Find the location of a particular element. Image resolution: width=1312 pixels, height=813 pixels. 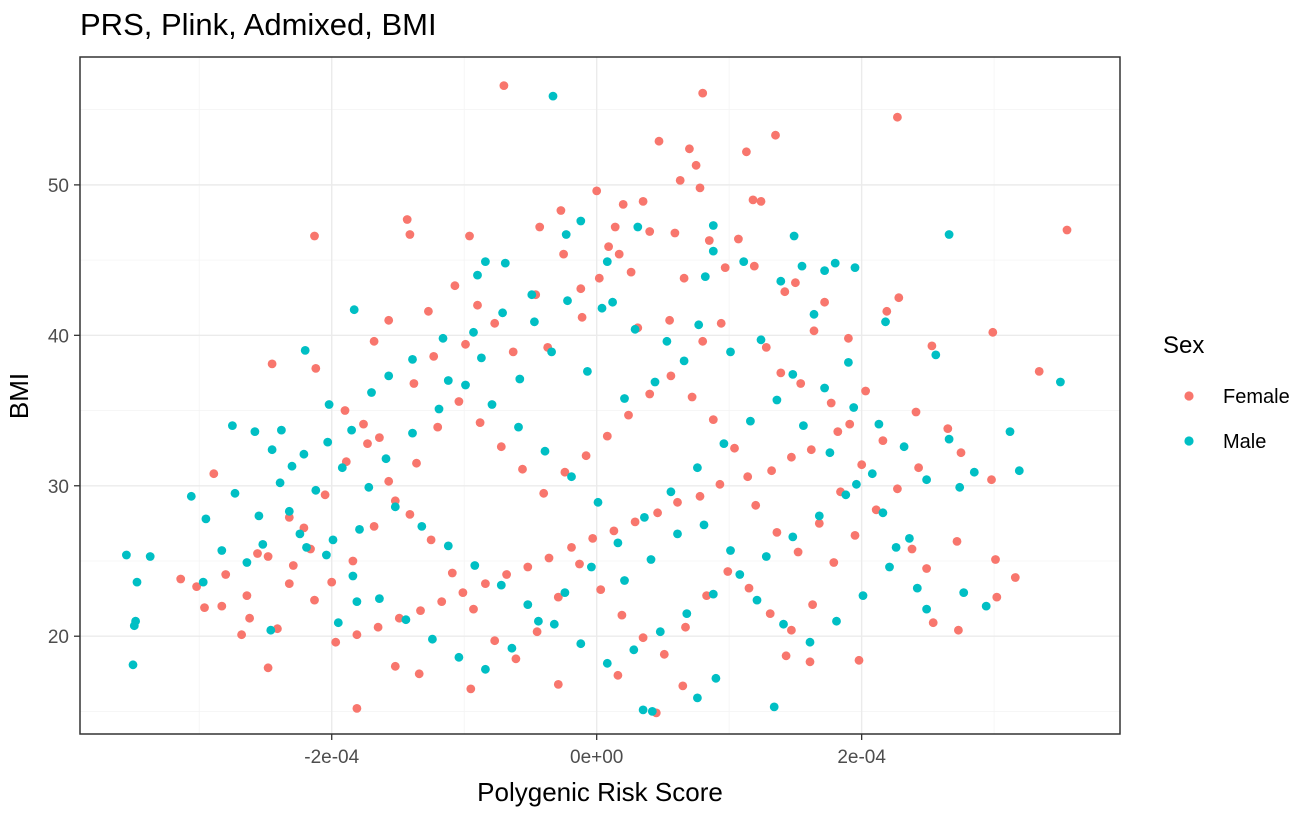

legend-key-male is located at coordinates (1189, 441).